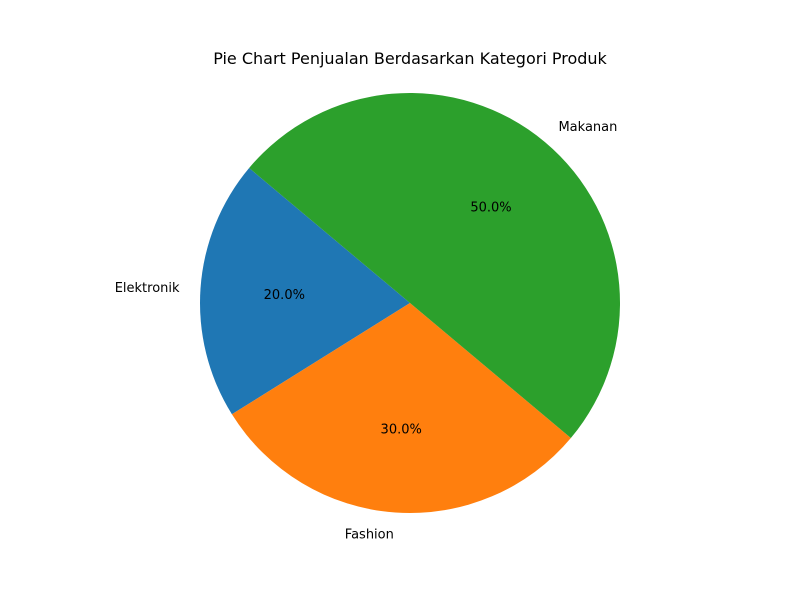  Describe the element at coordinates (147, 288) in the screenshot. I see `slice-label-elektronik: Elektronik` at that location.